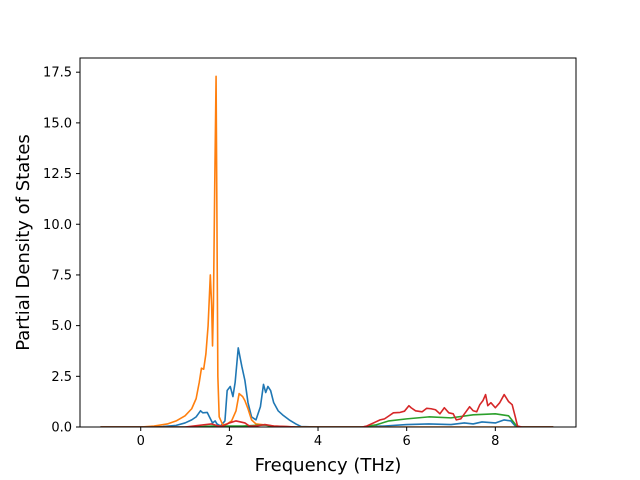  What do you see at coordinates (57, 73) in the screenshot?
I see `y-tick-label: 17.5` at bounding box center [57, 73].